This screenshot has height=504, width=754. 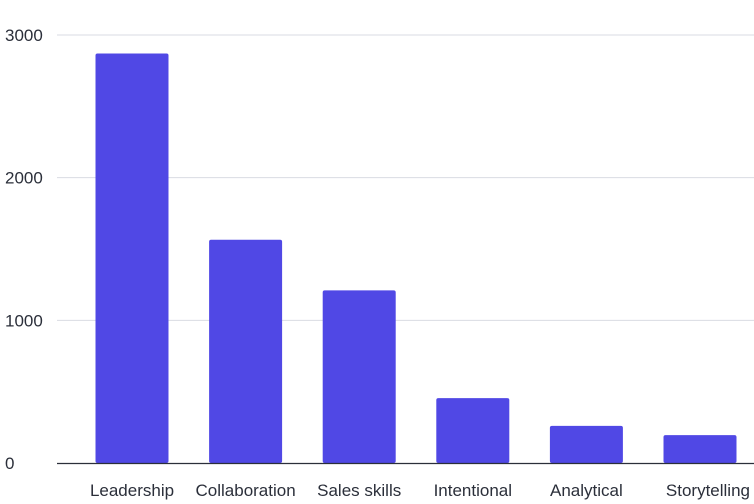 I want to click on bar-intentional, so click(x=473, y=430).